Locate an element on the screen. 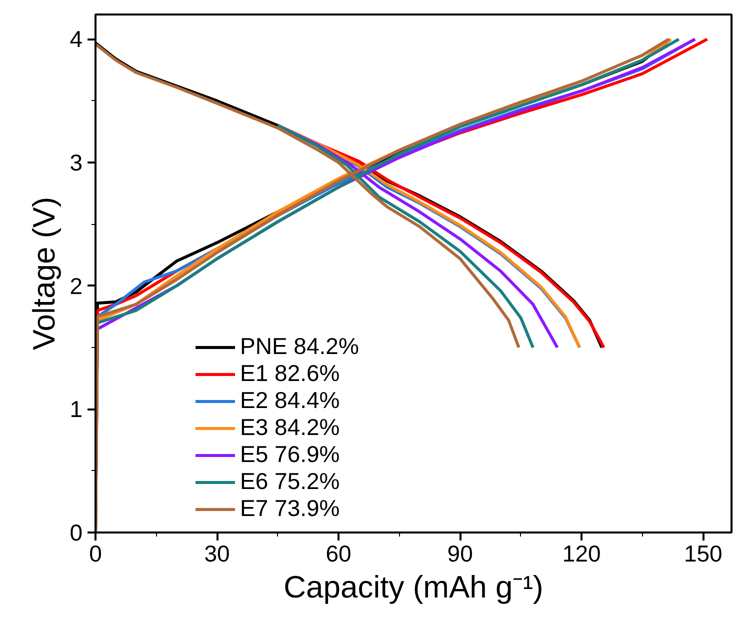  x-tick-label: 0 is located at coordinates (95, 553).